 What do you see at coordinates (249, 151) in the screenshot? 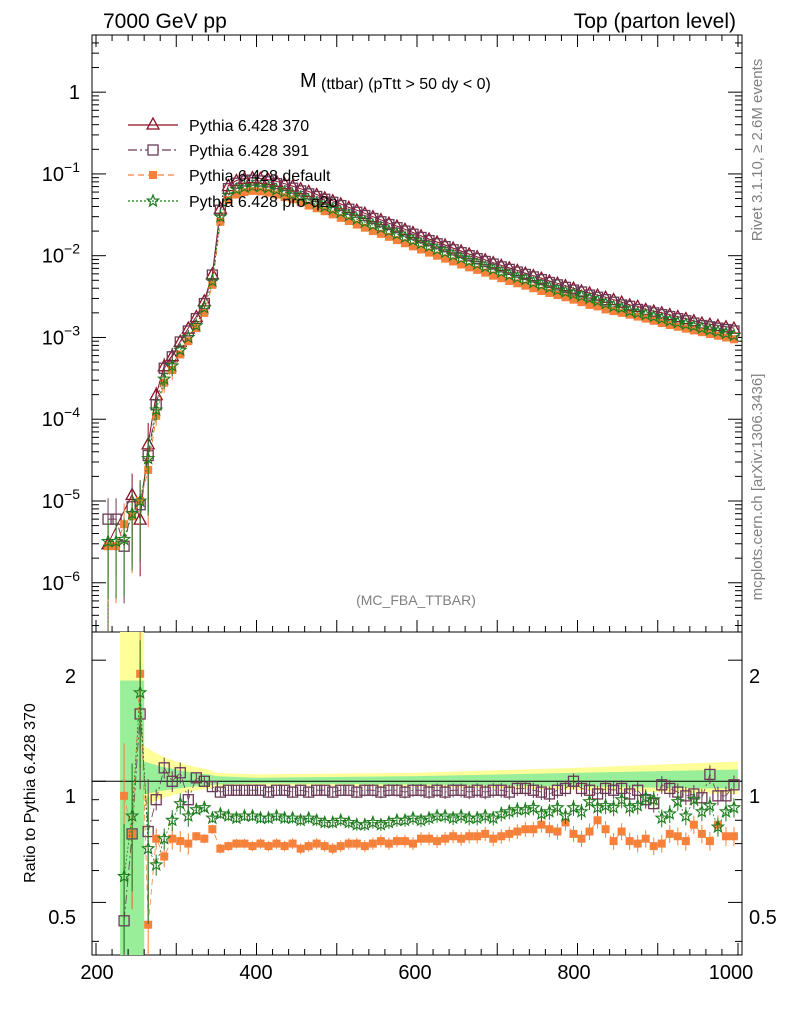
I see `legend-label-391: Pythia 6.428 391` at bounding box center [249, 151].